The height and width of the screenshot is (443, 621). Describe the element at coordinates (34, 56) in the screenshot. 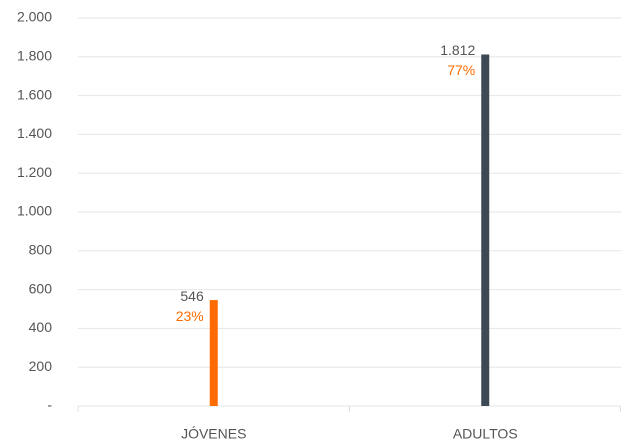

I see `y-tick-label: 1.800` at that location.